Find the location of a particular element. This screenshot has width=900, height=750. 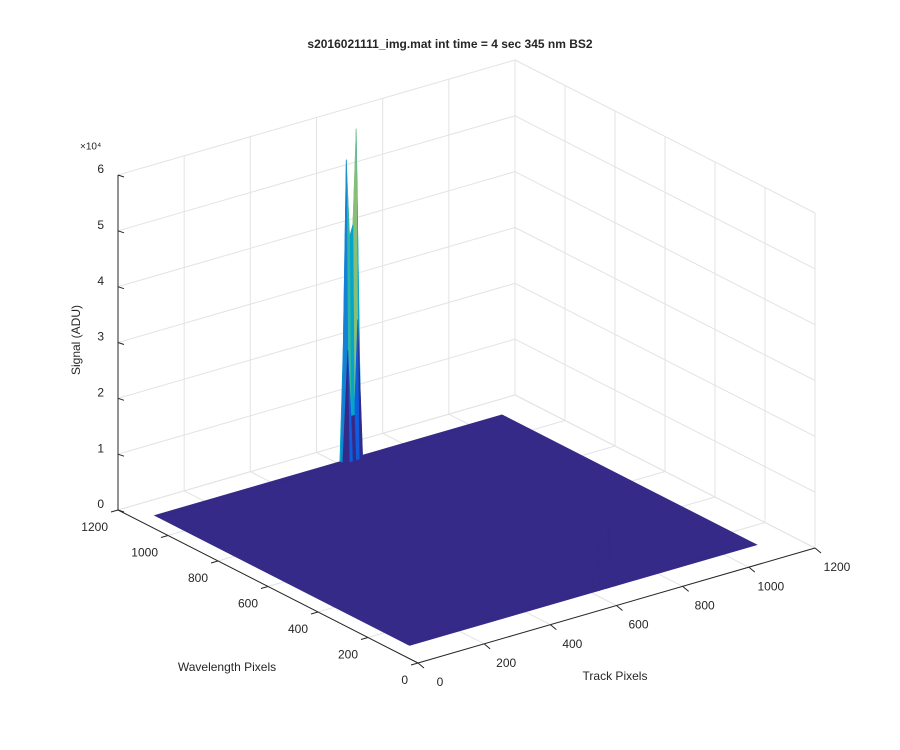

x-tick-label: 1000 is located at coordinates (770, 586).